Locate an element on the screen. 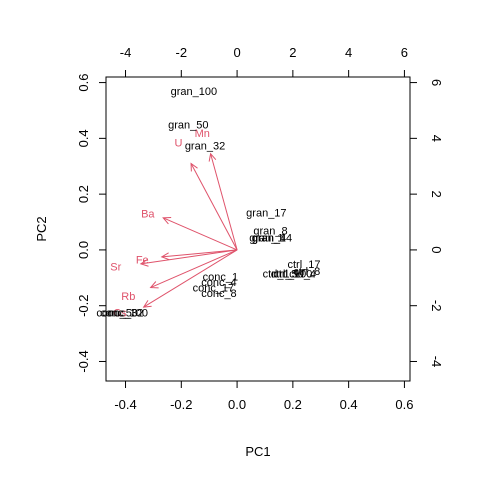  loading-label: Sr is located at coordinates (115, 268).